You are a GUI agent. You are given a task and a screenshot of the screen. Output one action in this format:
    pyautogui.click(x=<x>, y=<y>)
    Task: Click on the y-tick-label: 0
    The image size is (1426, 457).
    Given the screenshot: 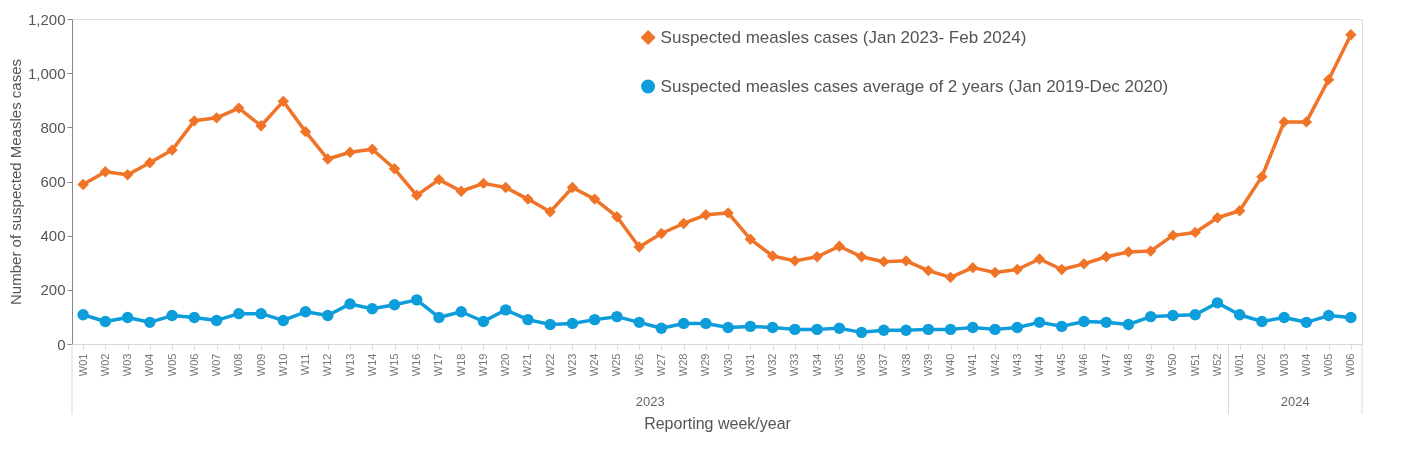 What is the action you would take?
    pyautogui.click(x=61, y=344)
    